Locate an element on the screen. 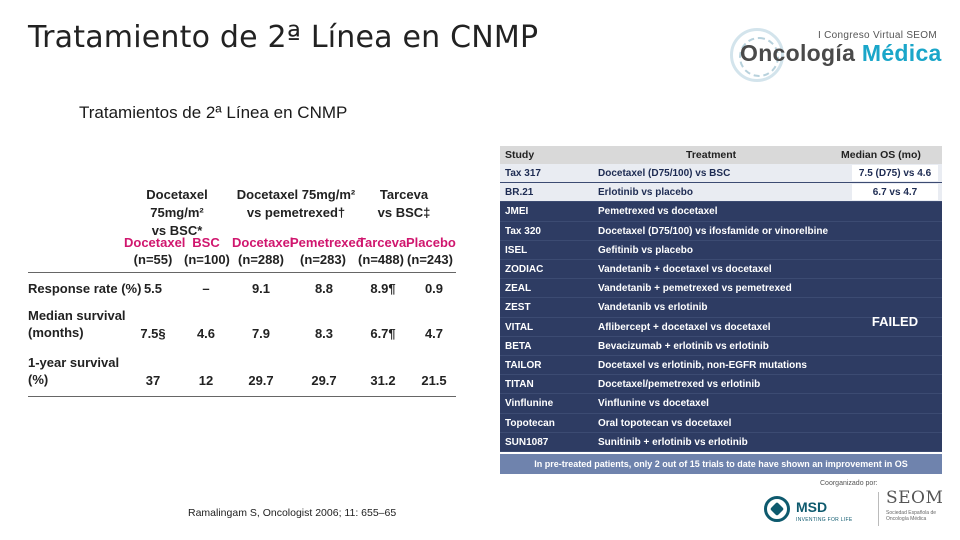 This screenshot has width=960, height=540. row-label-line: Median survival is located at coordinates (77, 315).